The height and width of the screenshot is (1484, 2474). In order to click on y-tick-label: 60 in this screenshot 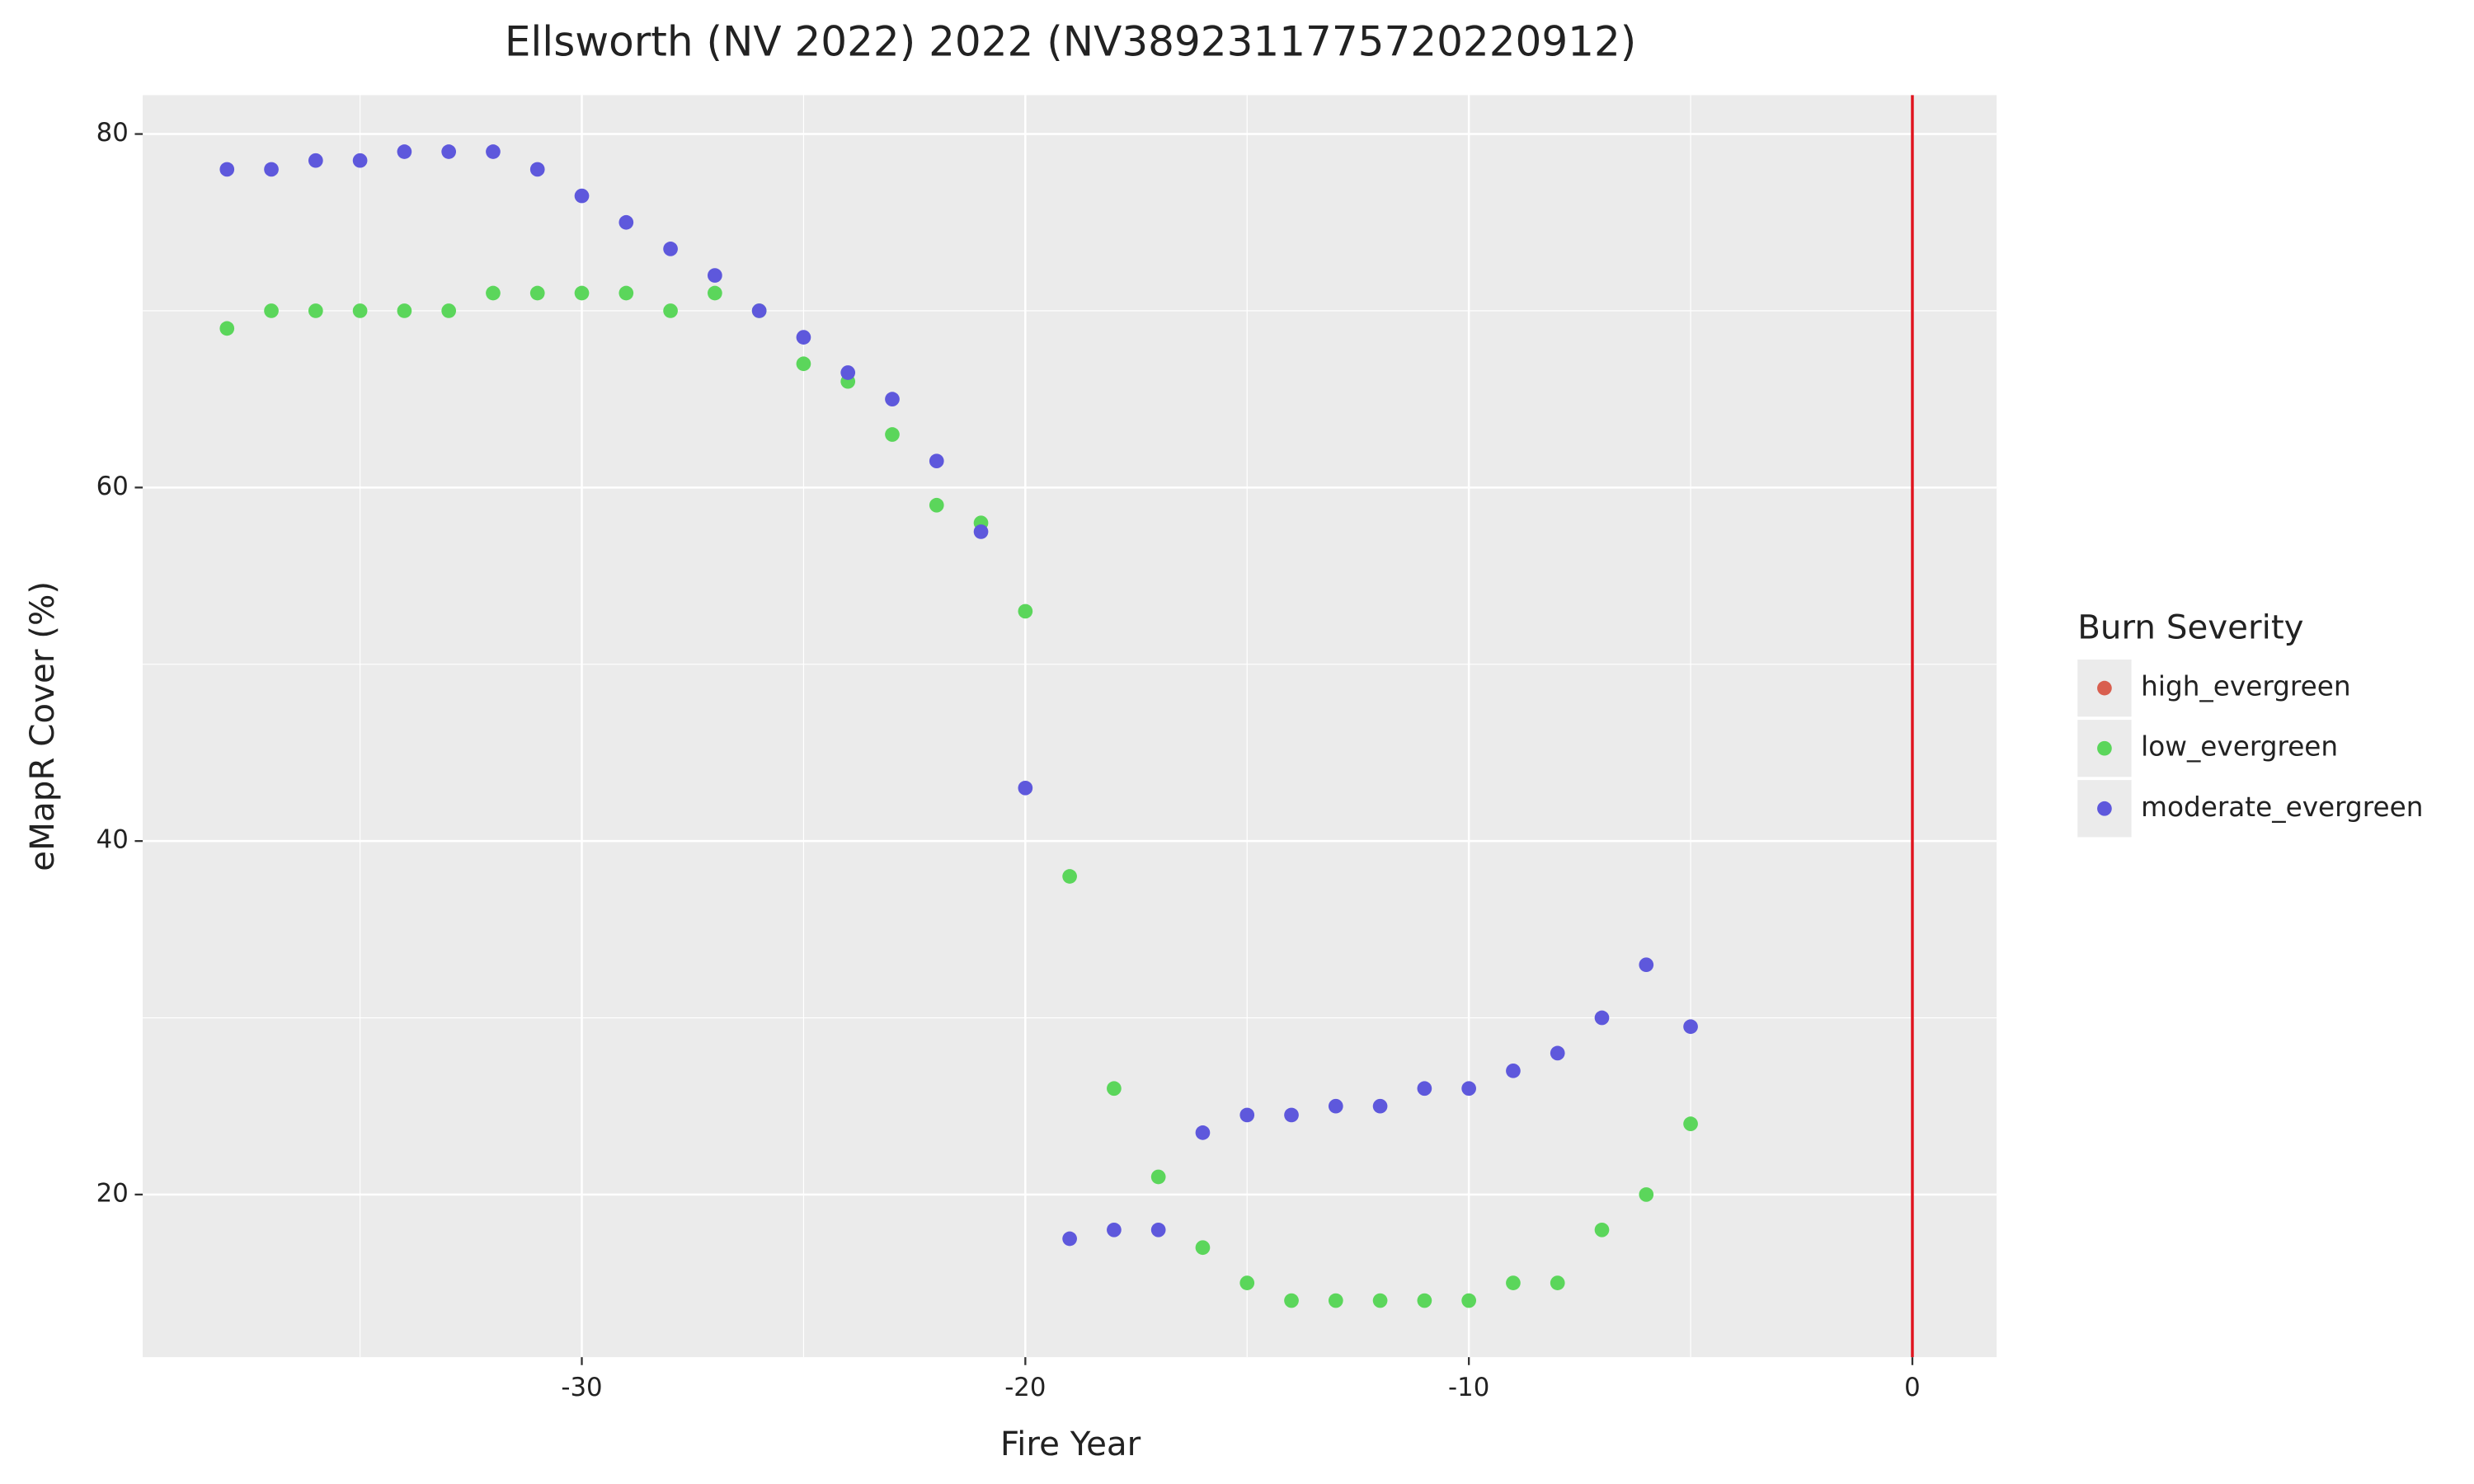, I will do `click(112, 486)`.